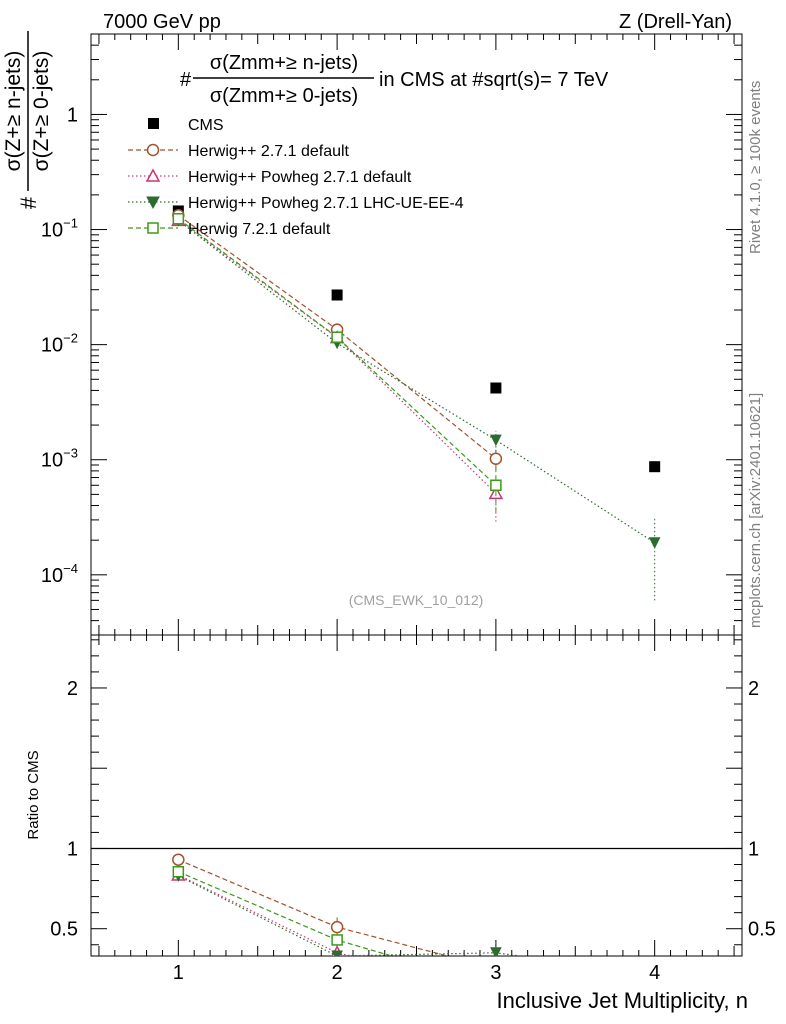 This screenshot has width=786, height=1024. Describe the element at coordinates (416, 600) in the screenshot. I see `analysis-watermark: (CMS_EWK_10_012)` at that location.